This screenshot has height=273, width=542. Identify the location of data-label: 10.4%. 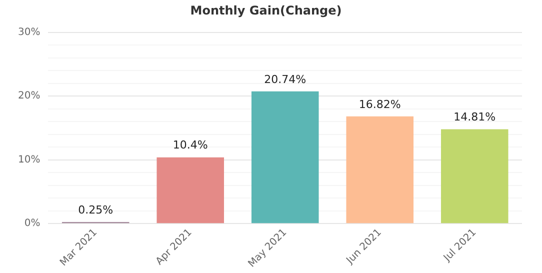
(190, 145).